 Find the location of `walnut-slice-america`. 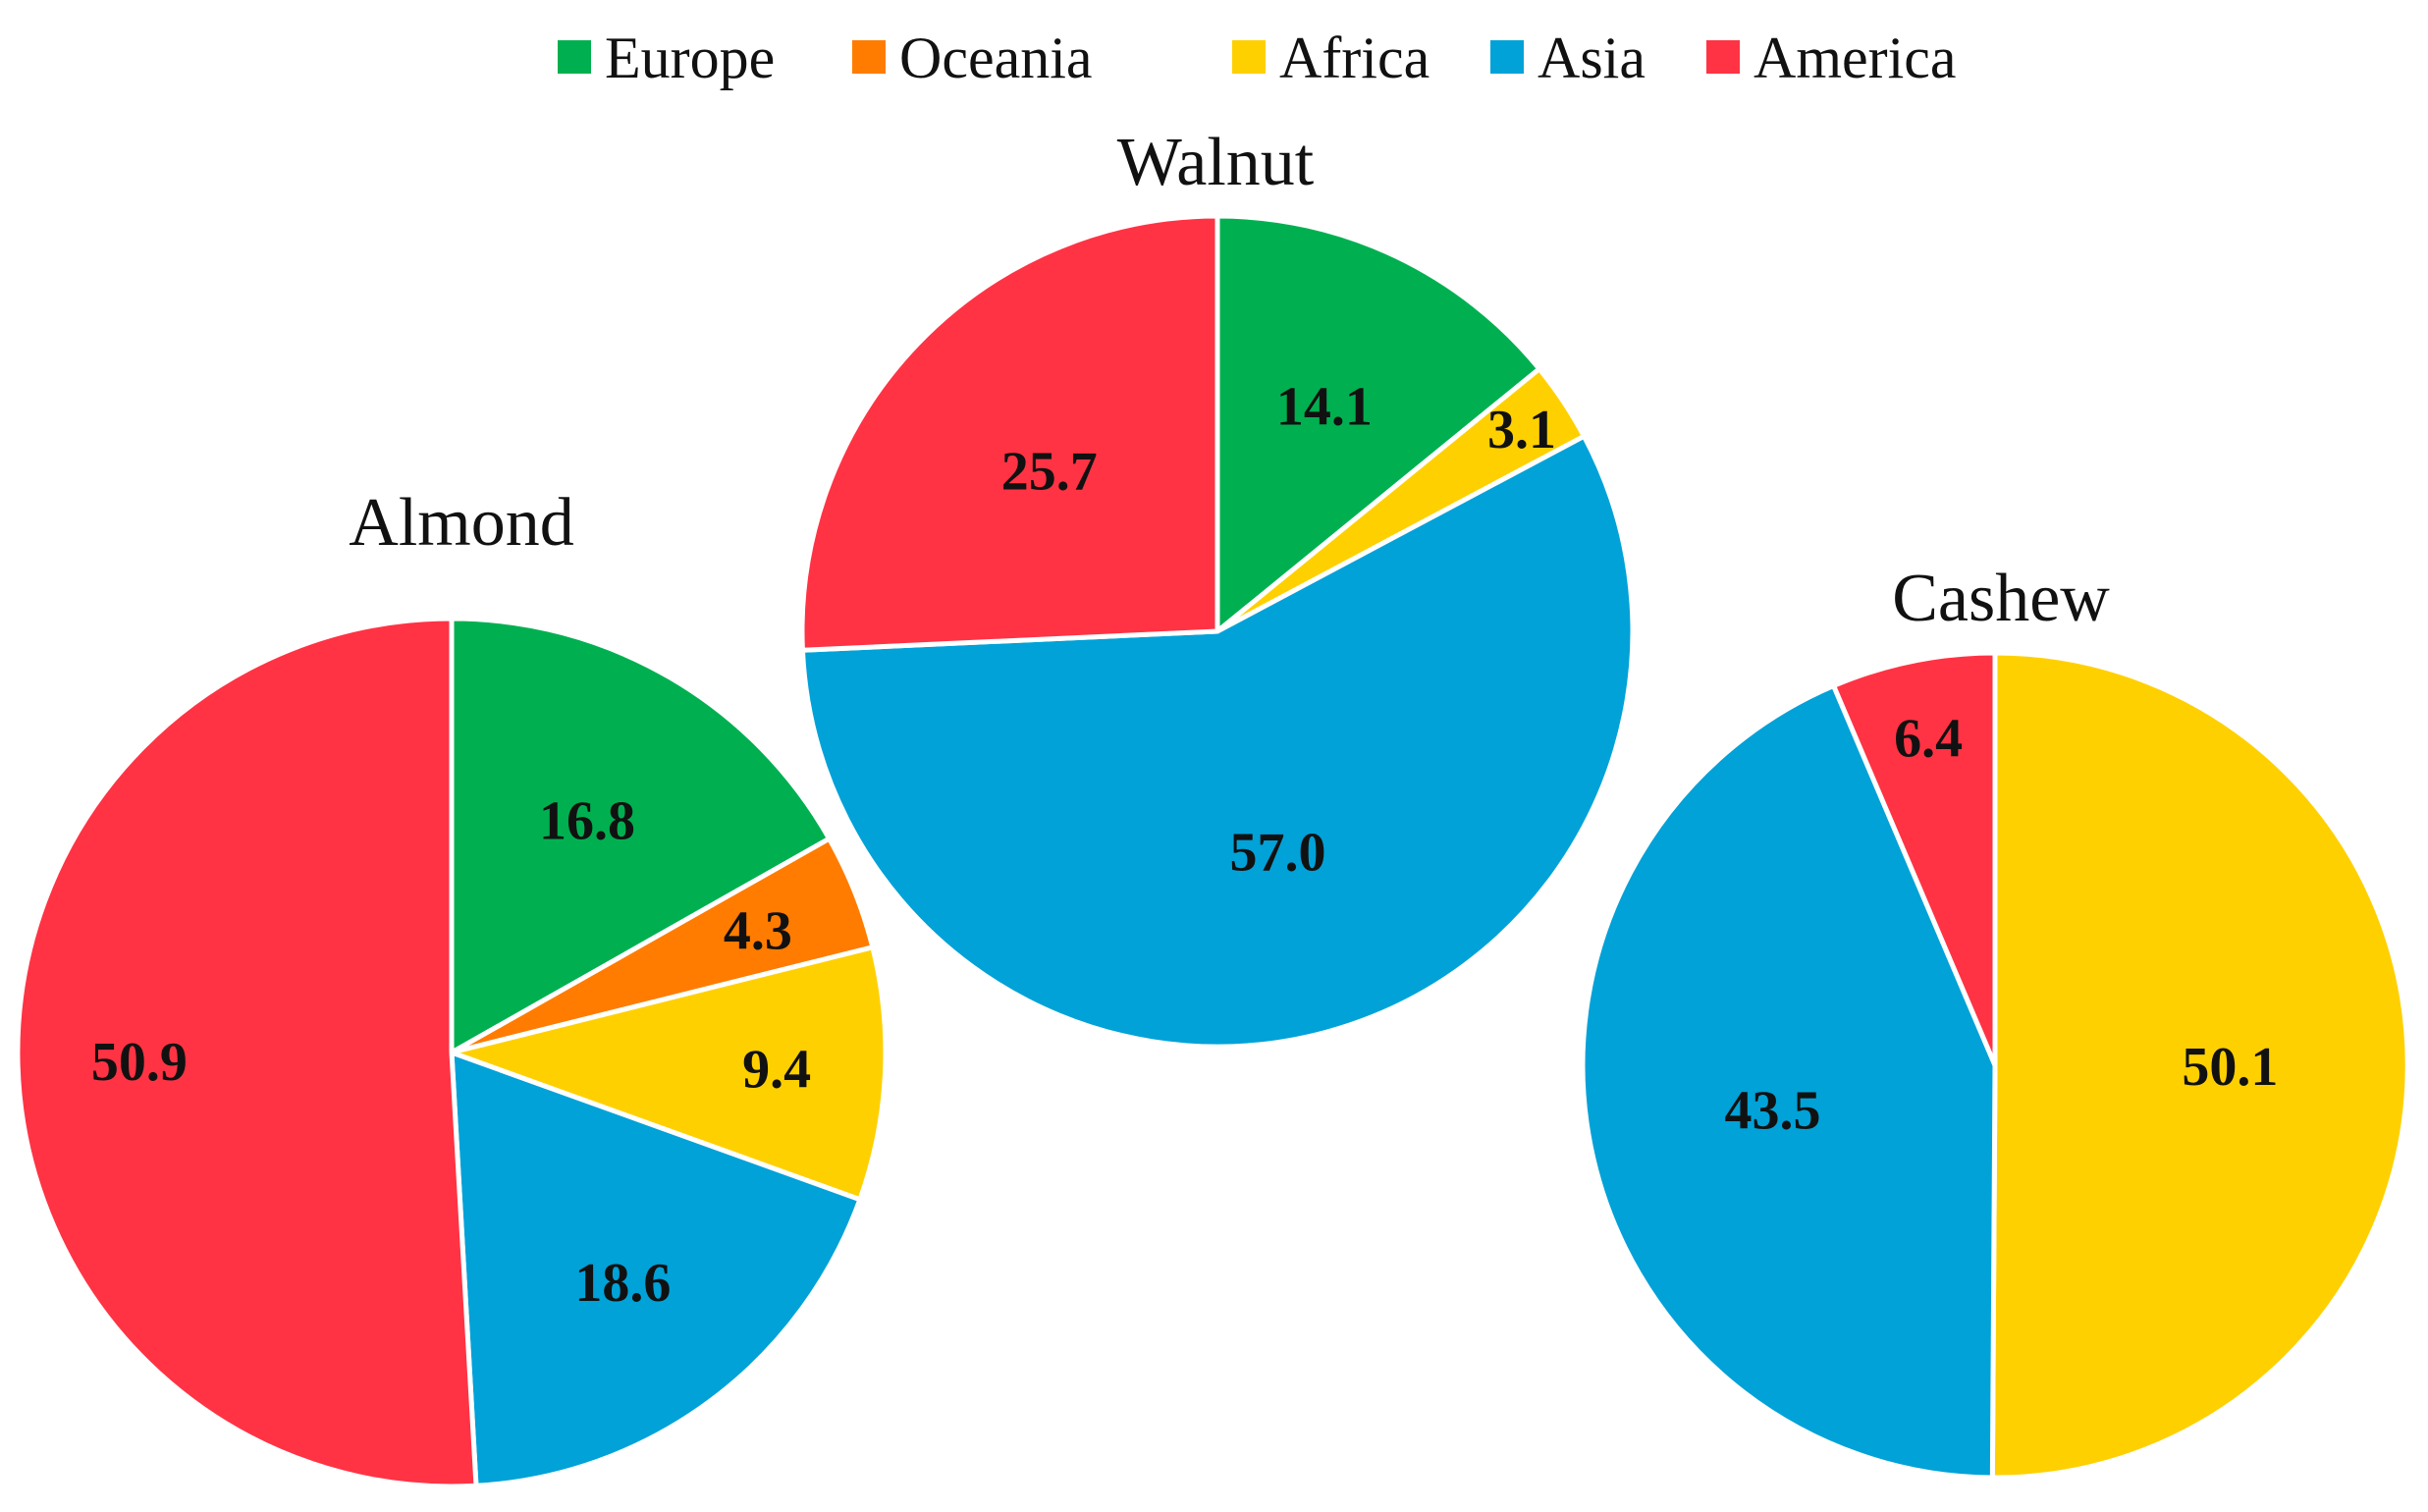

walnut-slice-america is located at coordinates (1009, 433).